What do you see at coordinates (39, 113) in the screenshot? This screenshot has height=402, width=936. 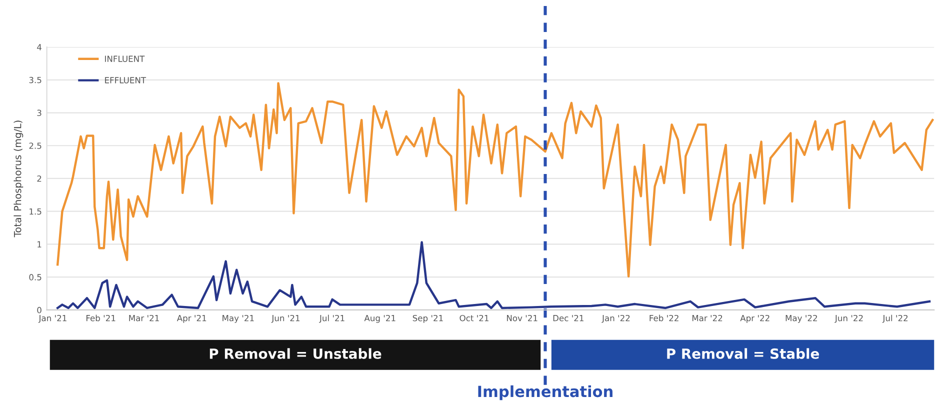 I see `y-tick-label: 3` at bounding box center [39, 113].